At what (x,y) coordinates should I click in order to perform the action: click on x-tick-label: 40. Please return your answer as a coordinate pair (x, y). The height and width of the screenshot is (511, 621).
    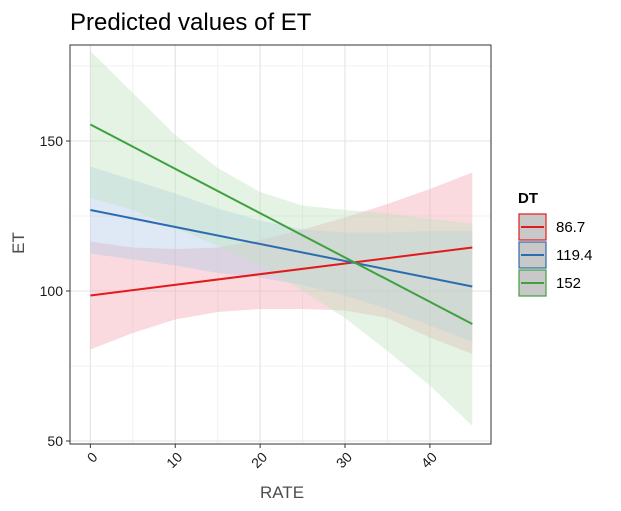
    Looking at the image, I should click on (429, 460).